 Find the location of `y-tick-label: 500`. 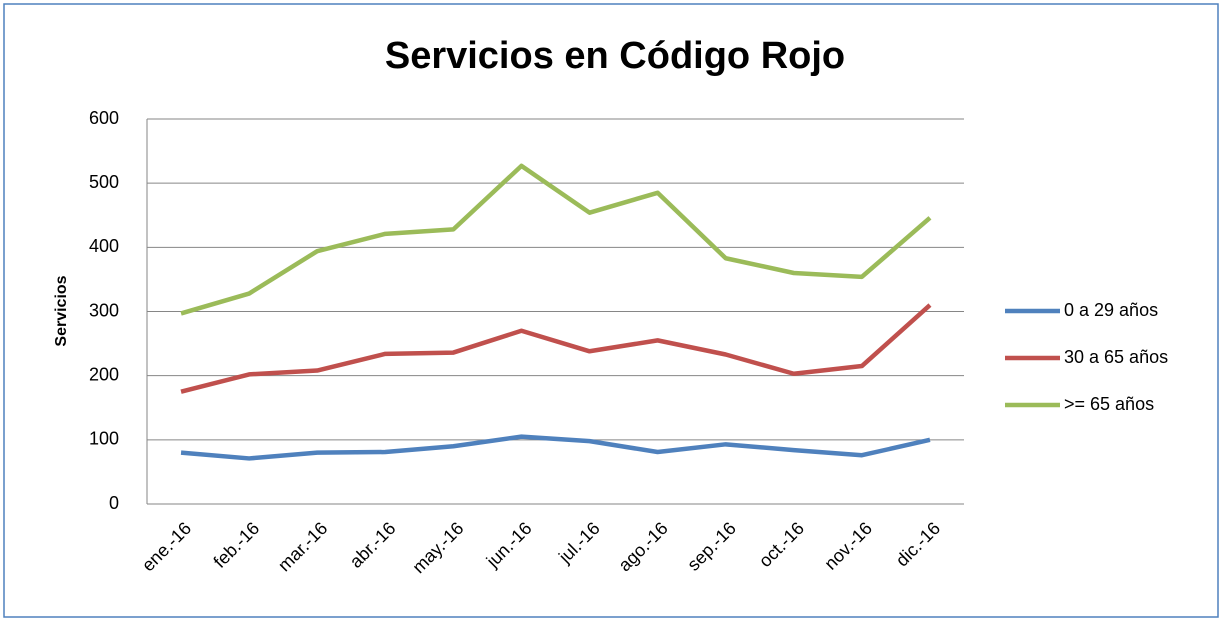

y-tick-label: 500 is located at coordinates (104, 182).